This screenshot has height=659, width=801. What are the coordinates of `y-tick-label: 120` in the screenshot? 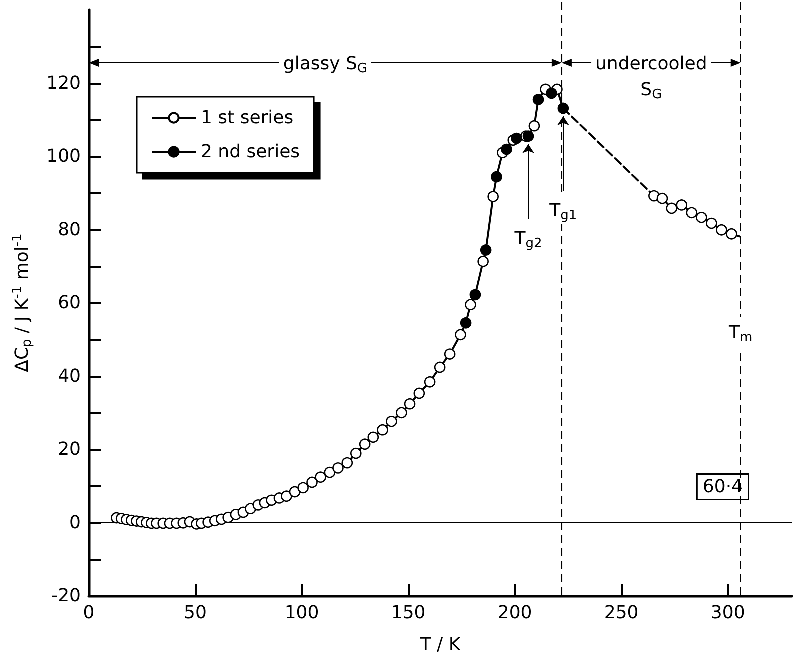 It's located at (63, 83).